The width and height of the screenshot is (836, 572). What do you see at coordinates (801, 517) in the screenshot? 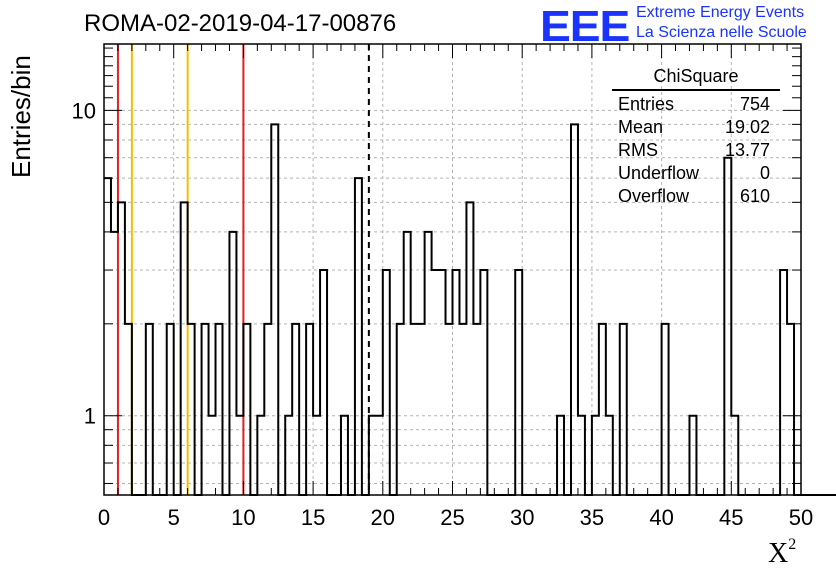
I see `x-tick-label: 50` at bounding box center [801, 517].